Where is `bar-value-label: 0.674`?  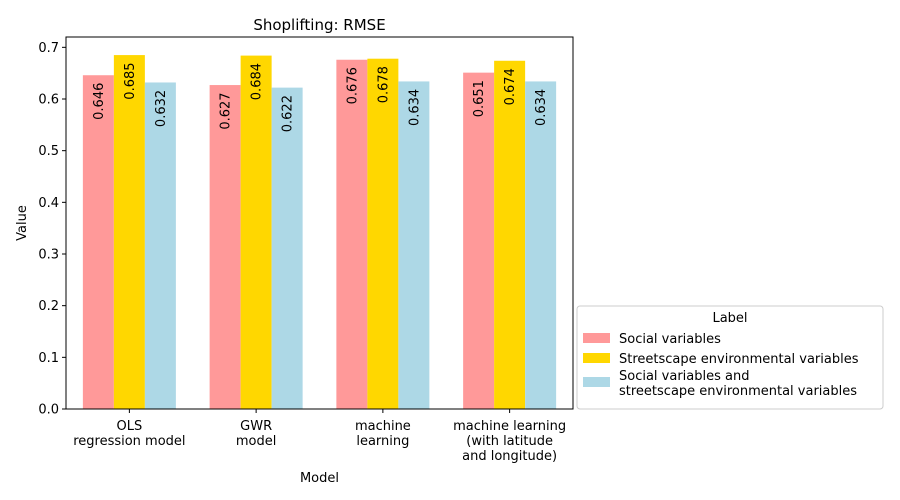 bar-value-label: 0.674 is located at coordinates (510, 86).